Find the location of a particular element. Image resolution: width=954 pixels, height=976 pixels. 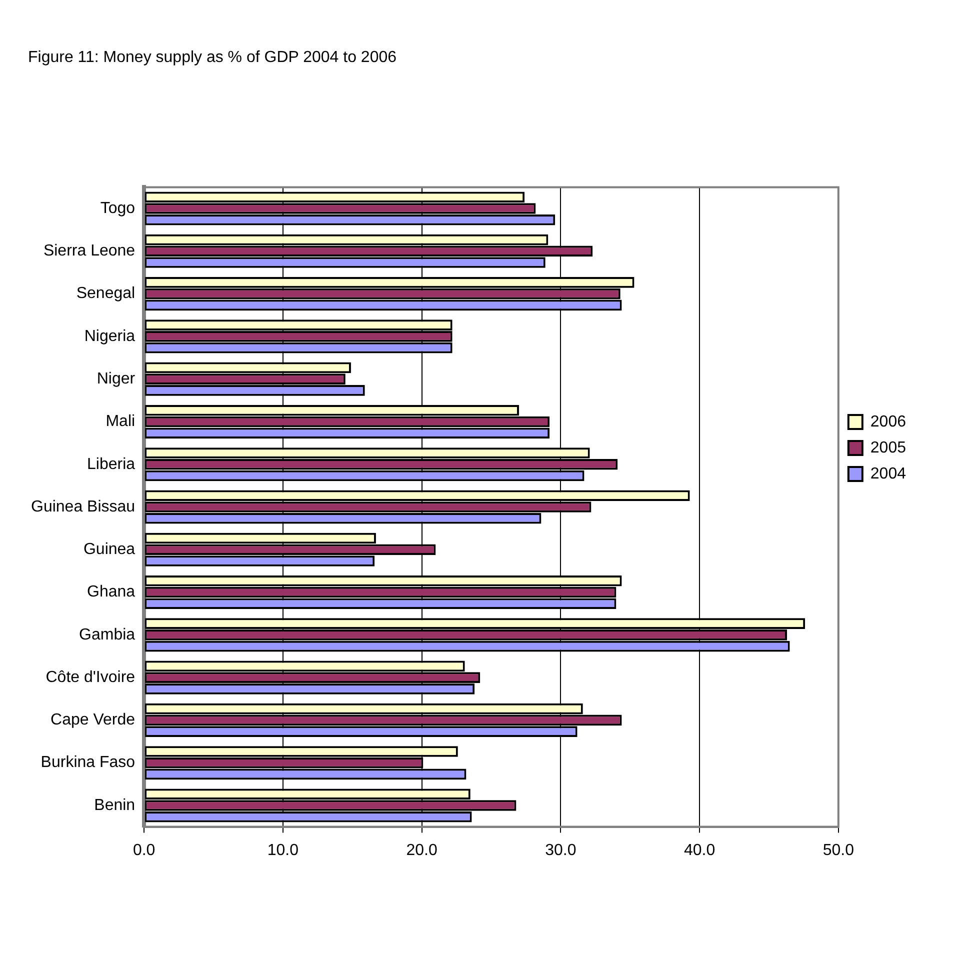

y-tick-label: Nigeria is located at coordinates (110, 336).